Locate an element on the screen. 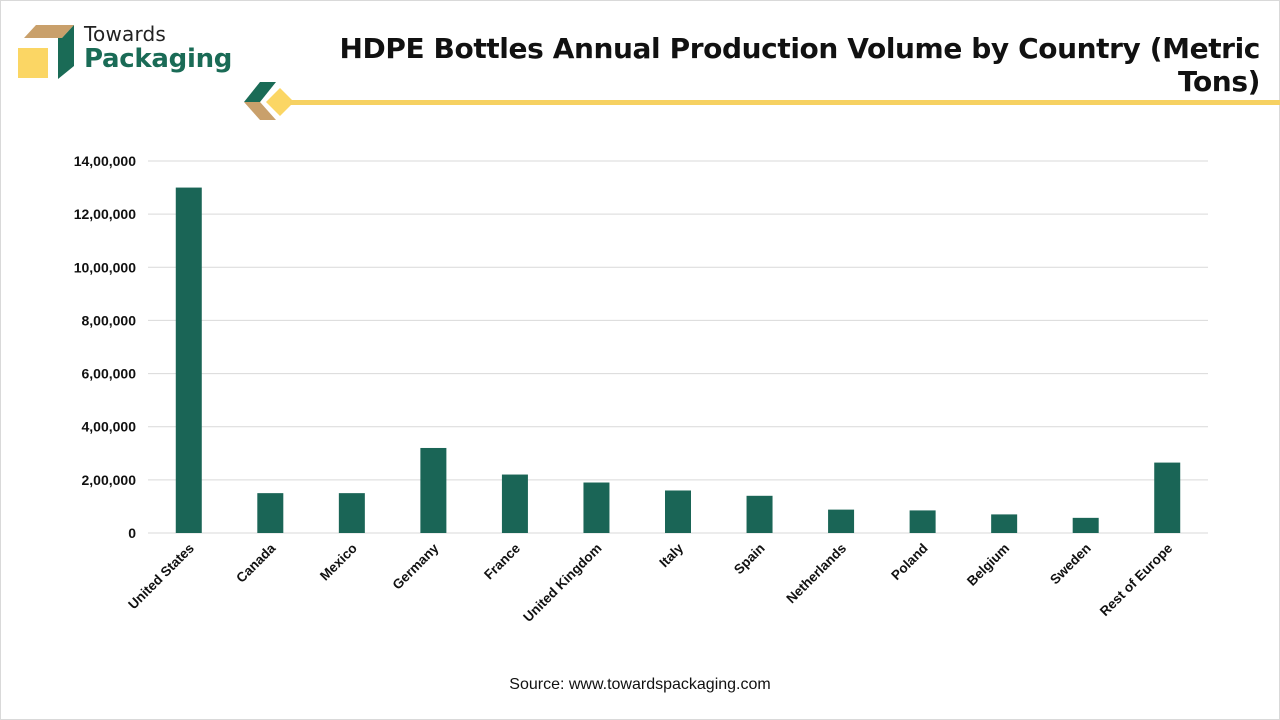  x-tick-label: Netherlands is located at coordinates (816, 574).